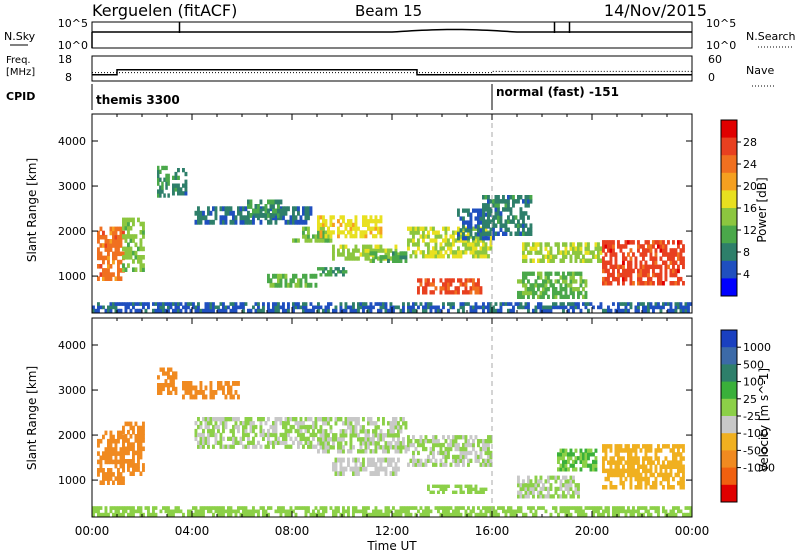  I want to click on cpid-row: CPID themis 3300 normal (fast) -151, so click(312, 97).